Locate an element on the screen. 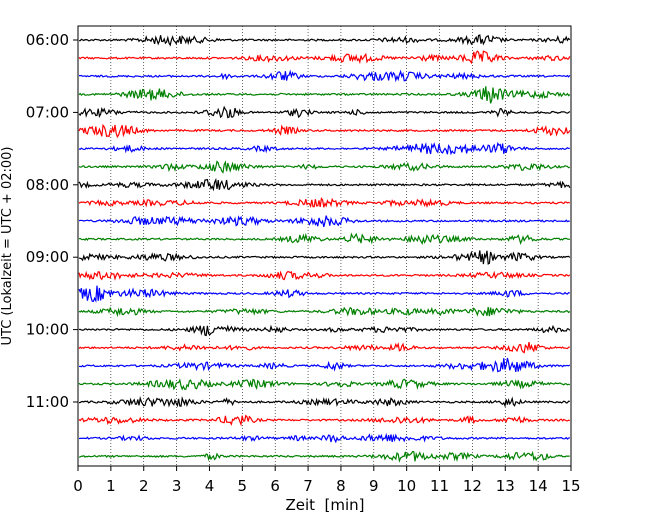 This screenshot has height=520, width=650. y-tick-label: 06:00 is located at coordinates (47, 40).